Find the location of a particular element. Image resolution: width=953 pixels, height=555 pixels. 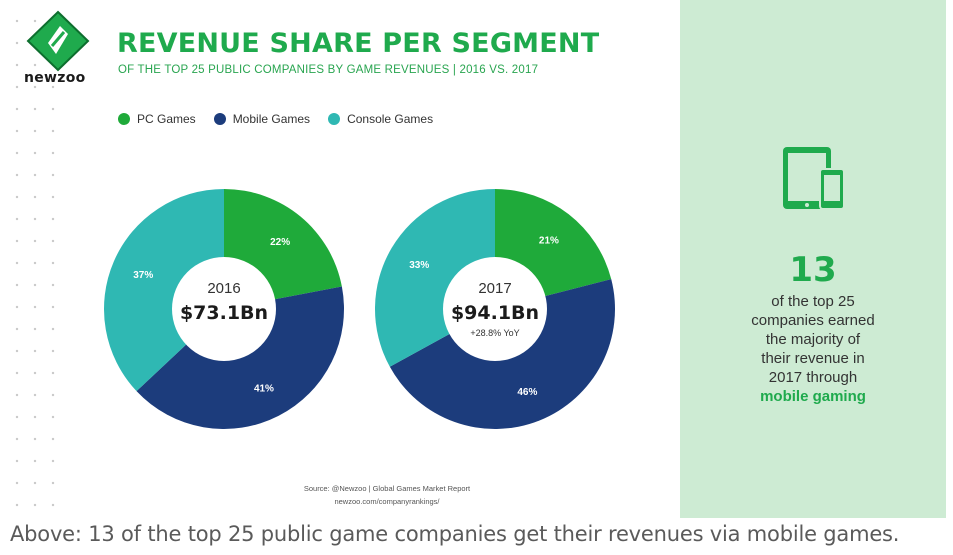

source-line-2: newzoo.com/companyrankings/ is located at coordinates (387, 501).